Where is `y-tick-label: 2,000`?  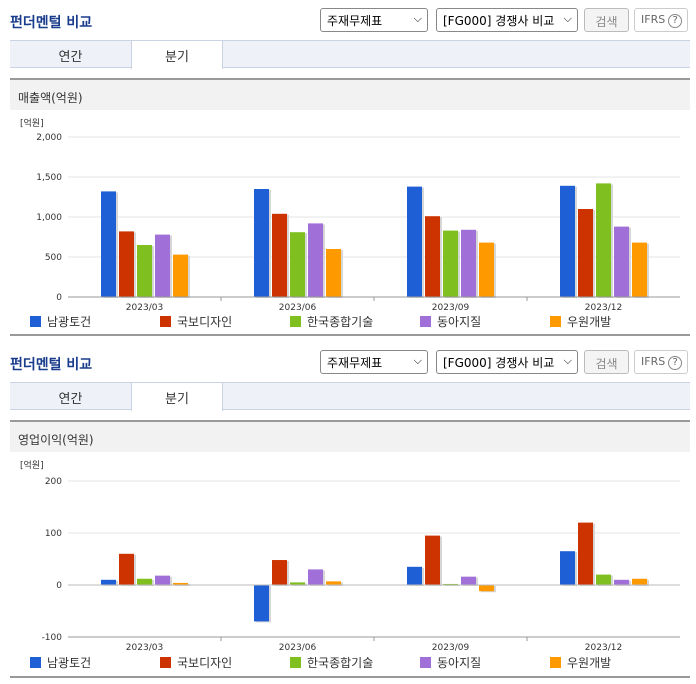
y-tick-label: 2,000 is located at coordinates (49, 138).